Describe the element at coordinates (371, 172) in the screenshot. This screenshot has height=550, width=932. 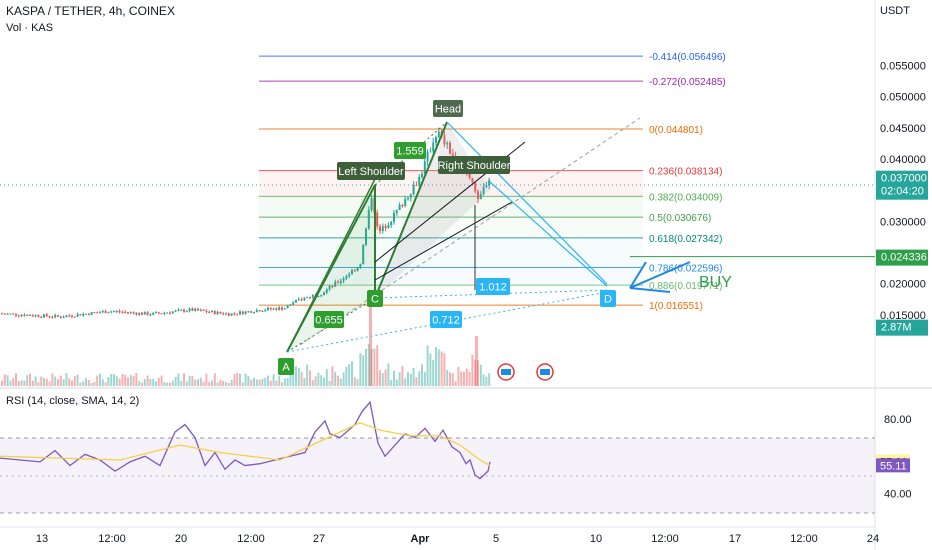
I see `left-shoulder-label: Left Shoulder` at that location.